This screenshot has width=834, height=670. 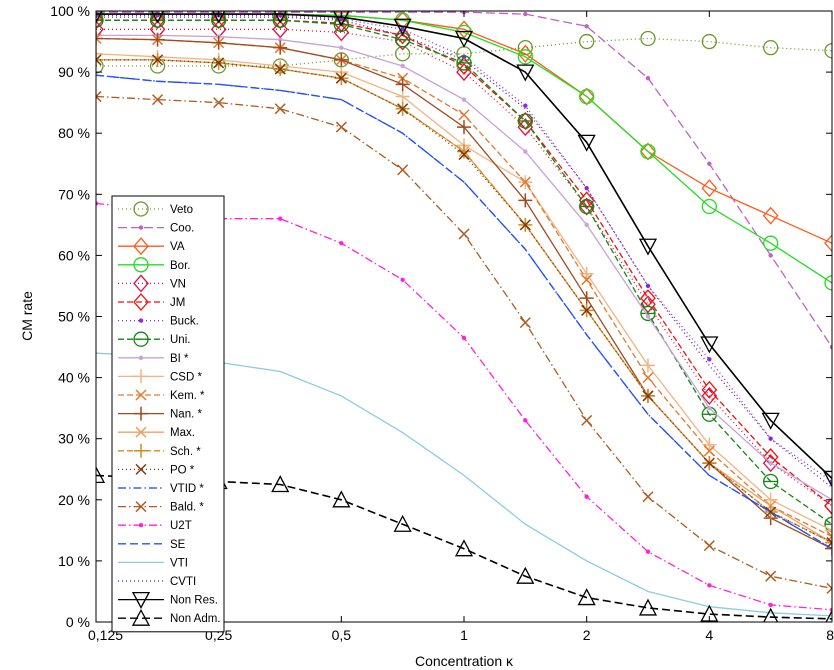 I want to click on legend-marker-vn, so click(x=141, y=283).